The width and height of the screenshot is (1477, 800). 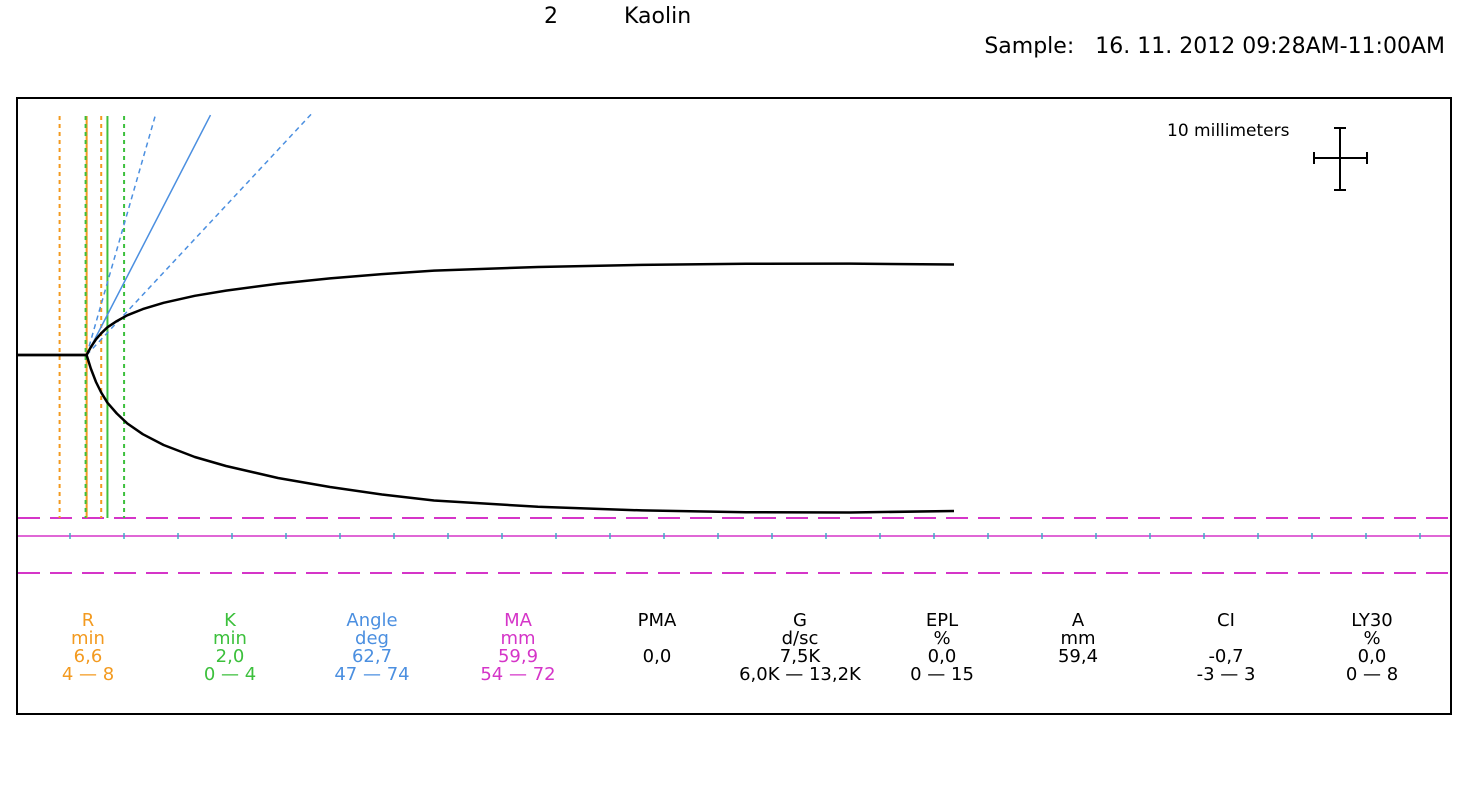 I want to click on angle-normal-high-line, so click(x=121, y=235).